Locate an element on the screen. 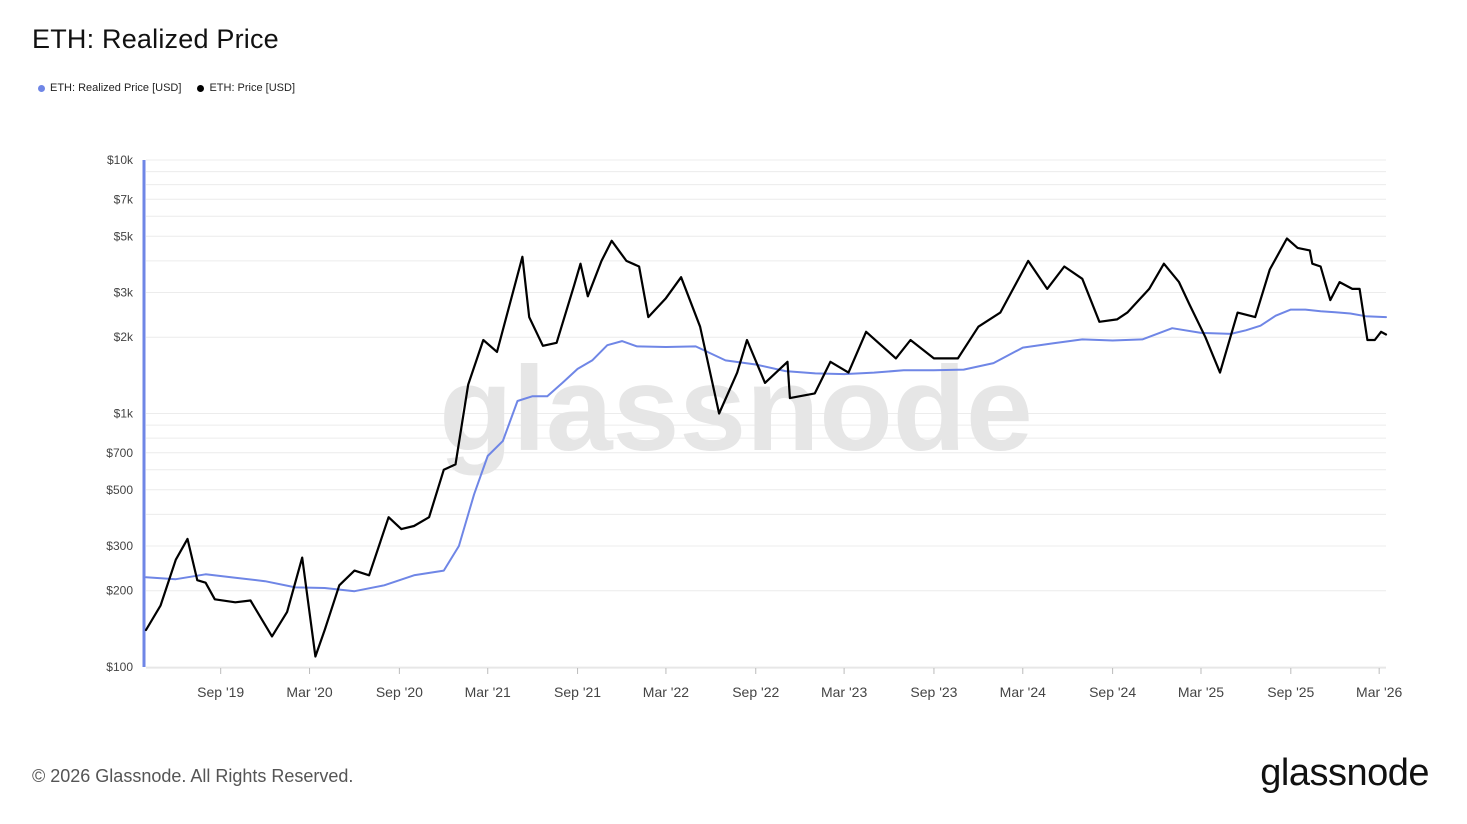 Image resolution: width=1467 pixels, height=824 pixels. x-tick-label: Mar '22 is located at coordinates (666, 692).